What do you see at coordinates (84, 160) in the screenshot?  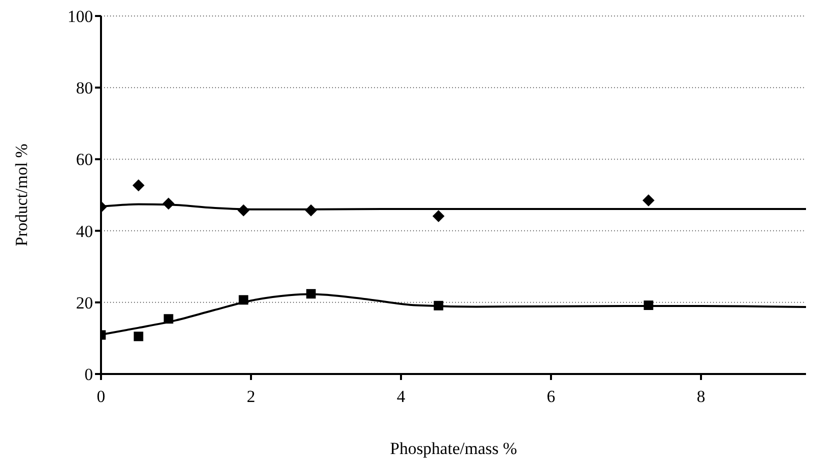 I see `y-tick-label: 60` at bounding box center [84, 160].